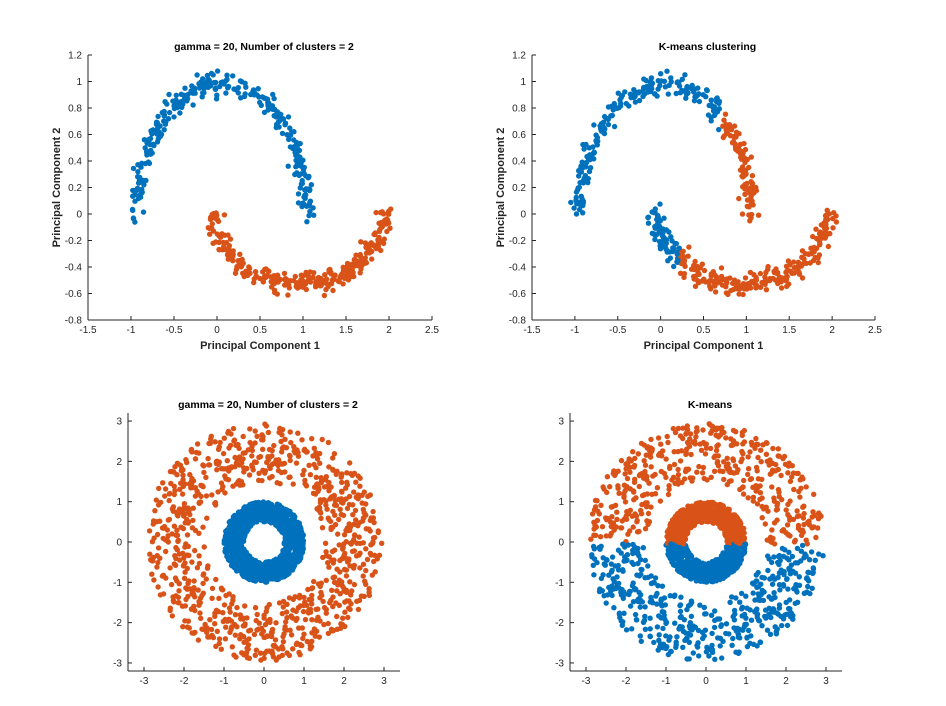 The height and width of the screenshot is (706, 946). What do you see at coordinates (79, 82) in the screenshot?
I see `y-tick-label: 1` at bounding box center [79, 82].